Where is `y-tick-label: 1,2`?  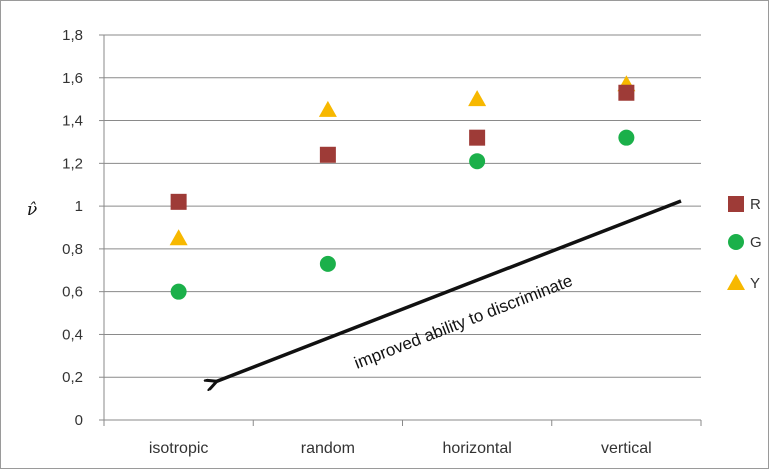 y-tick-label: 1,2 is located at coordinates (72, 163).